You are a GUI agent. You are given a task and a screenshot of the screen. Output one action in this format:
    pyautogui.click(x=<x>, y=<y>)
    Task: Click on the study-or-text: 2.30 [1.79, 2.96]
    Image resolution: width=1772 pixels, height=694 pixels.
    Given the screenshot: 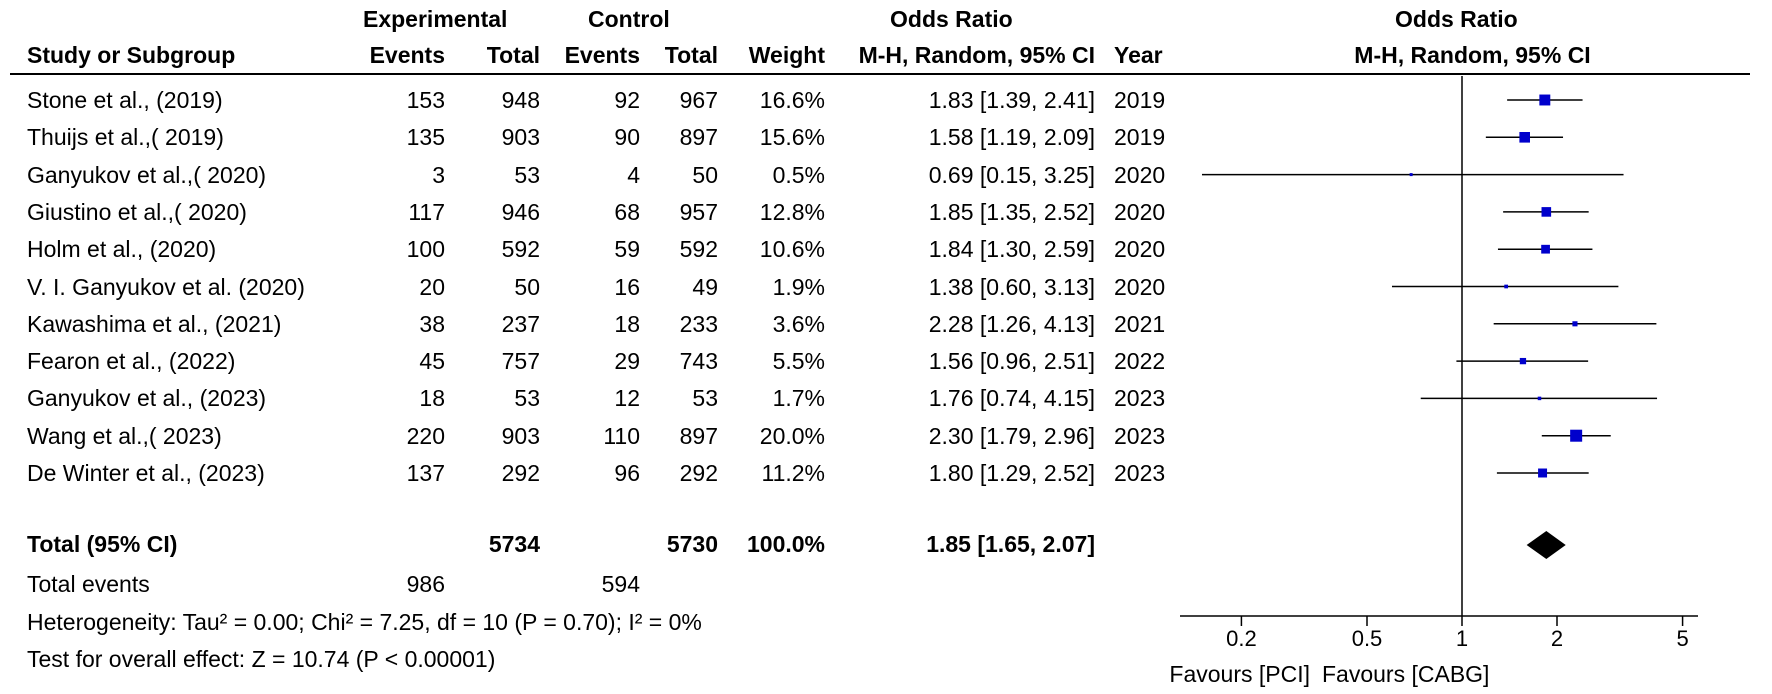 What is the action you would take?
    pyautogui.click(x=1011, y=436)
    